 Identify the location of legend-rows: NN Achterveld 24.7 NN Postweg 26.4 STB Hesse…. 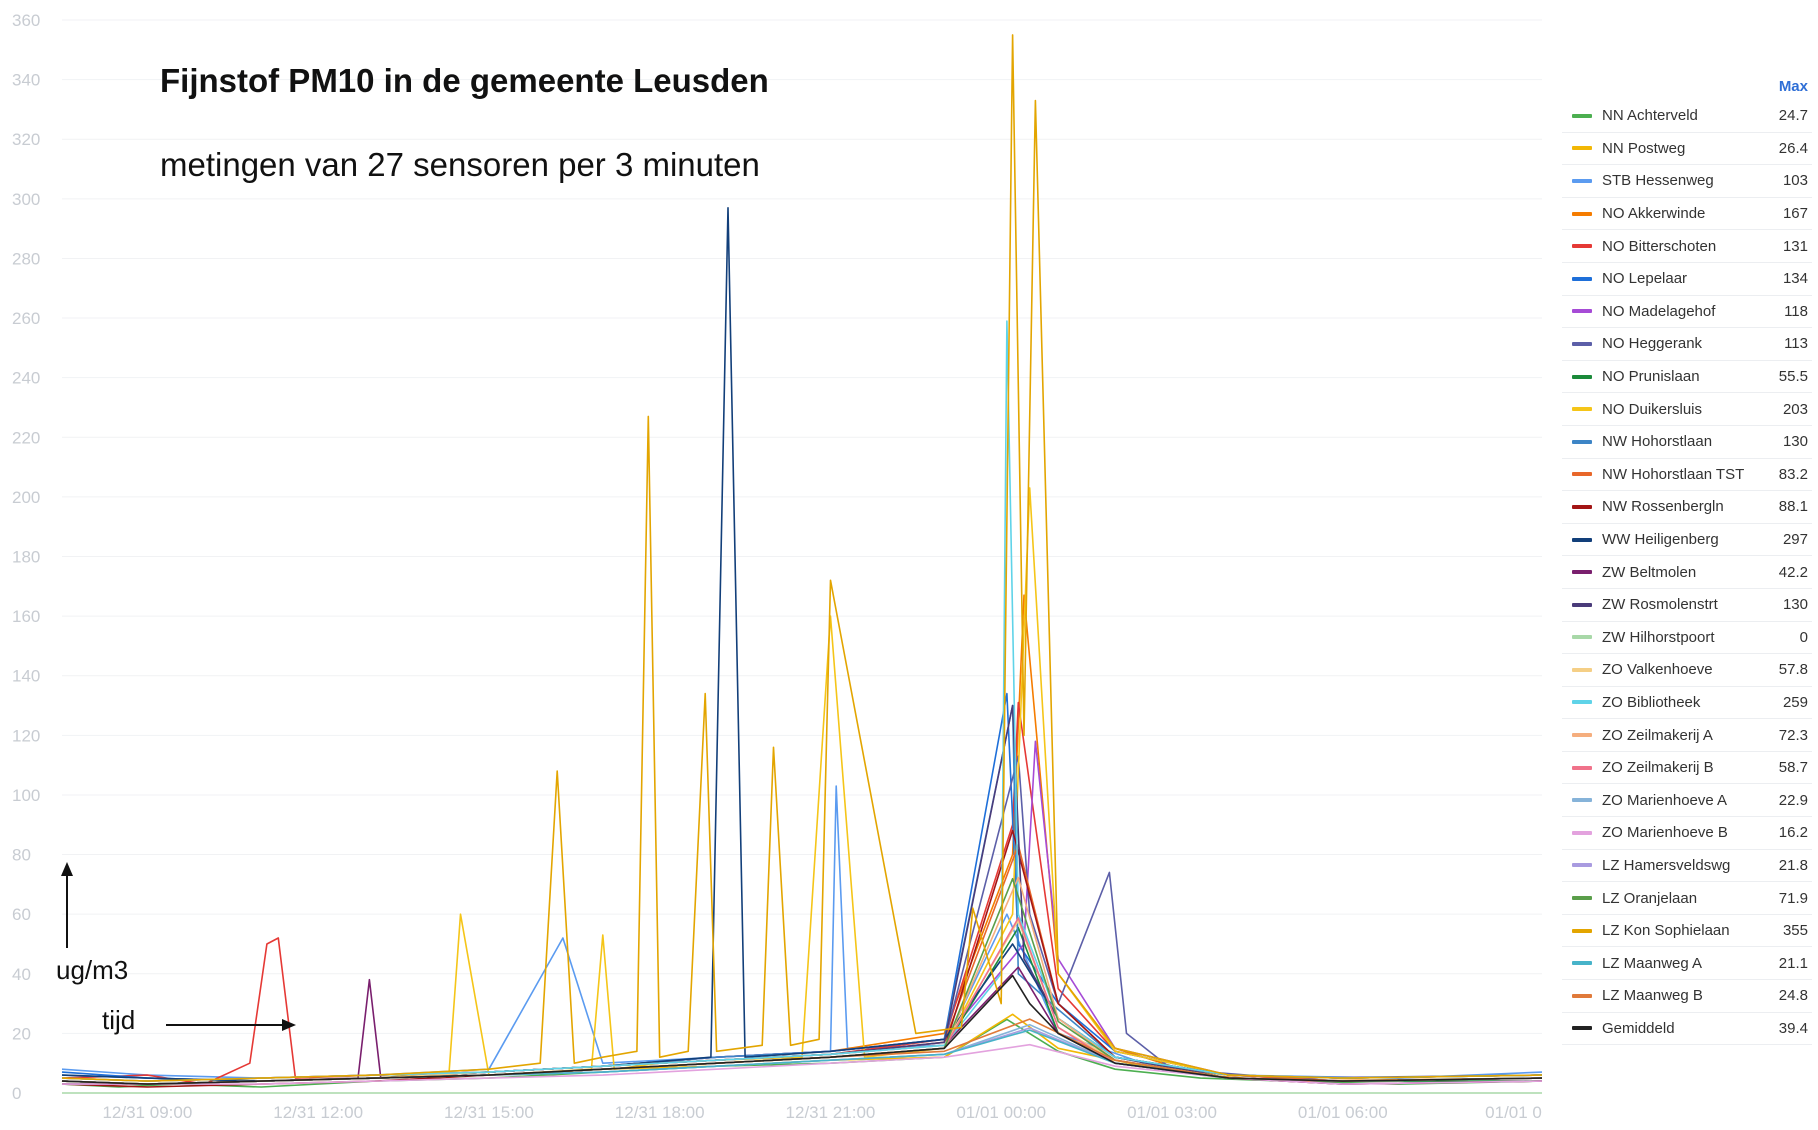
(1687, 573).